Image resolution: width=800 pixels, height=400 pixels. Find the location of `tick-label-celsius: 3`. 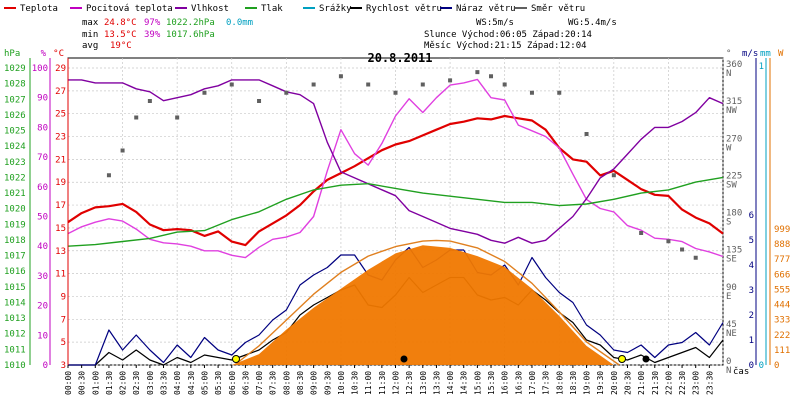

tick-label-celsius: 3 is located at coordinates (63, 366).